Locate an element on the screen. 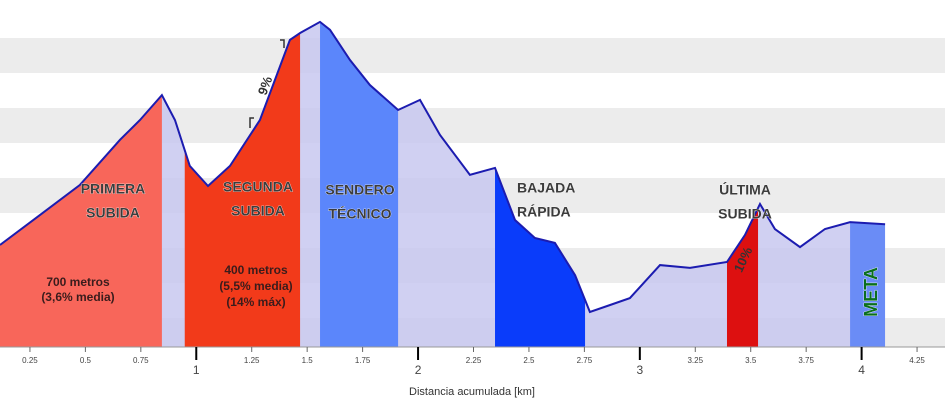 The height and width of the screenshot is (400, 945). section-note: 700 metros is located at coordinates (78, 282).